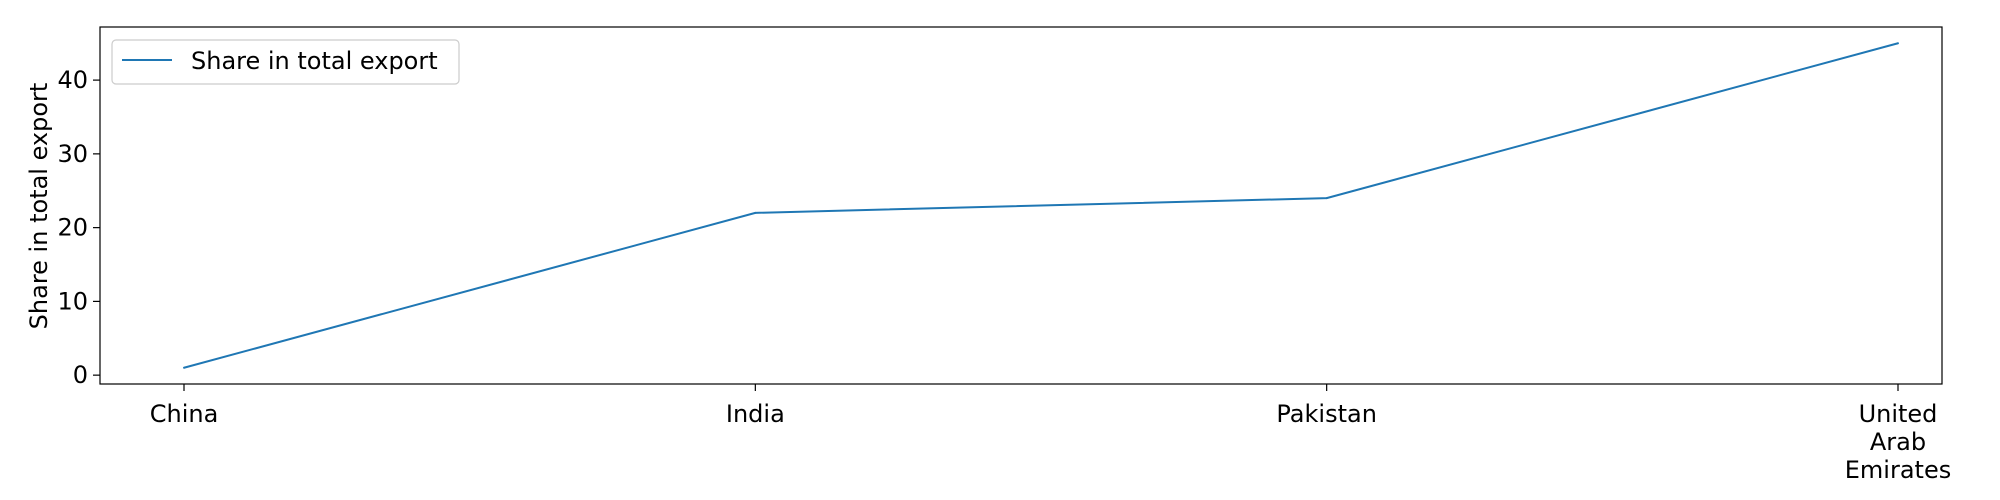 The width and height of the screenshot is (2000, 500). I want to click on y-axis: 0 10 20 30 40, so click(78, 227).